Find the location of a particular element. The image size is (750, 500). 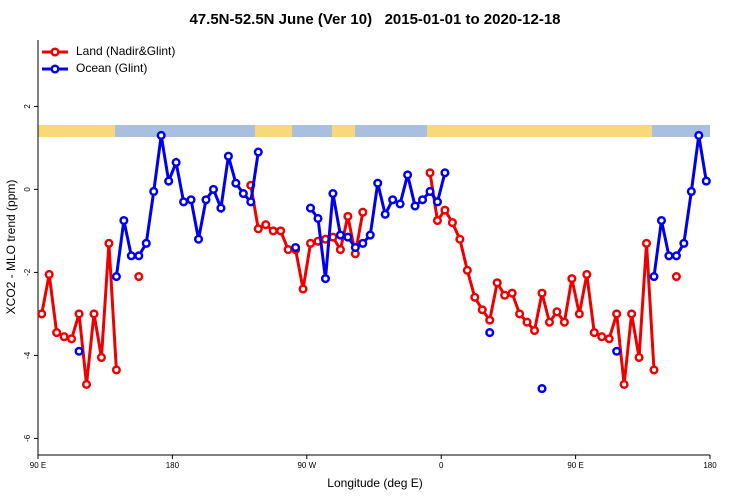

y-tick-label: -4 is located at coordinates (27, 355).